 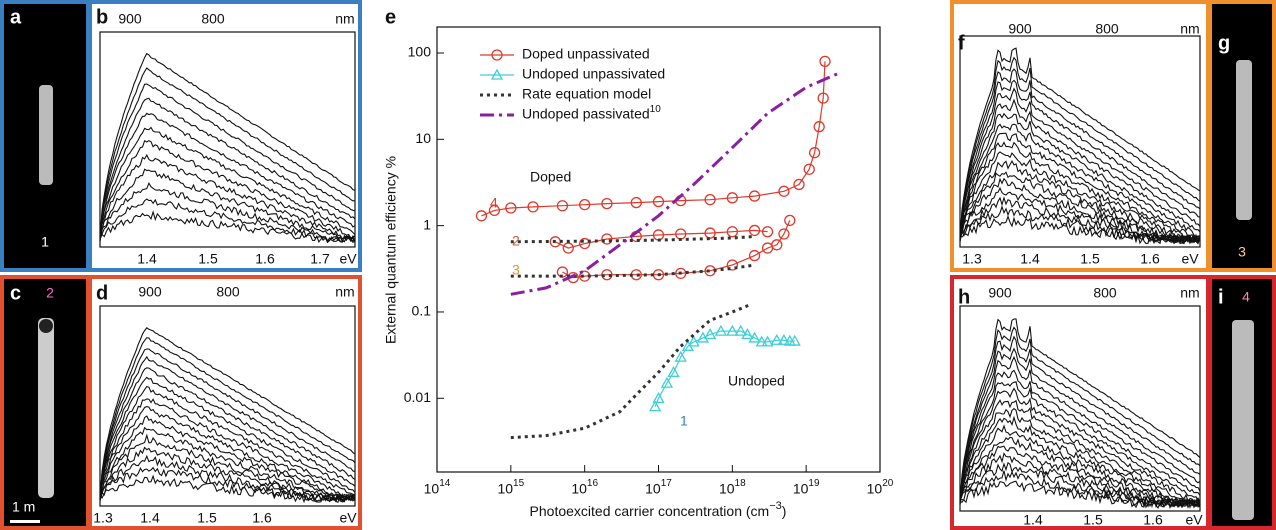 I want to click on x-axis-label-sup: −3, so click(x=775, y=506).